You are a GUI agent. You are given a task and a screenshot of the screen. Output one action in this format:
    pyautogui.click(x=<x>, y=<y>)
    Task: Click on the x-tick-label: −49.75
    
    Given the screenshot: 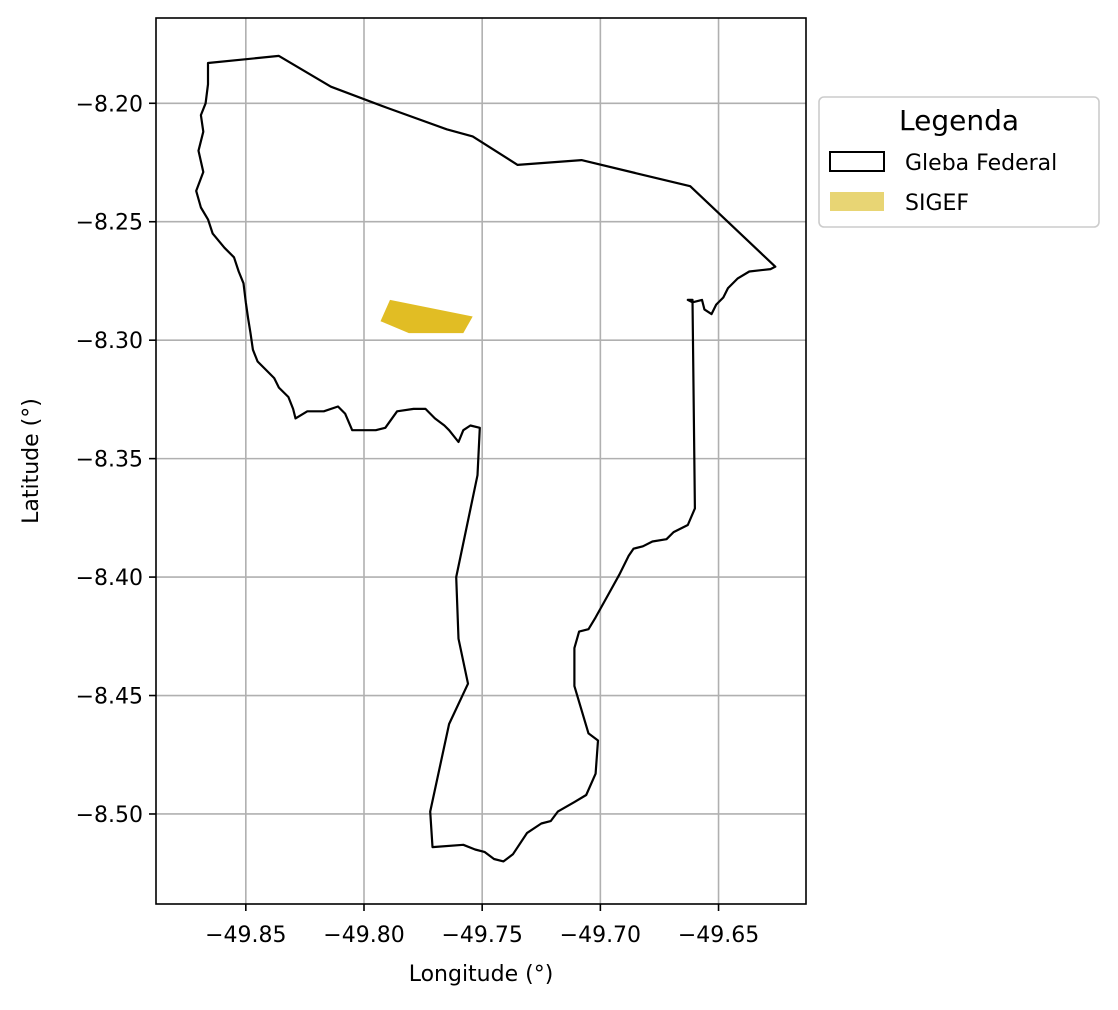 What is the action you would take?
    pyautogui.click(x=481, y=935)
    